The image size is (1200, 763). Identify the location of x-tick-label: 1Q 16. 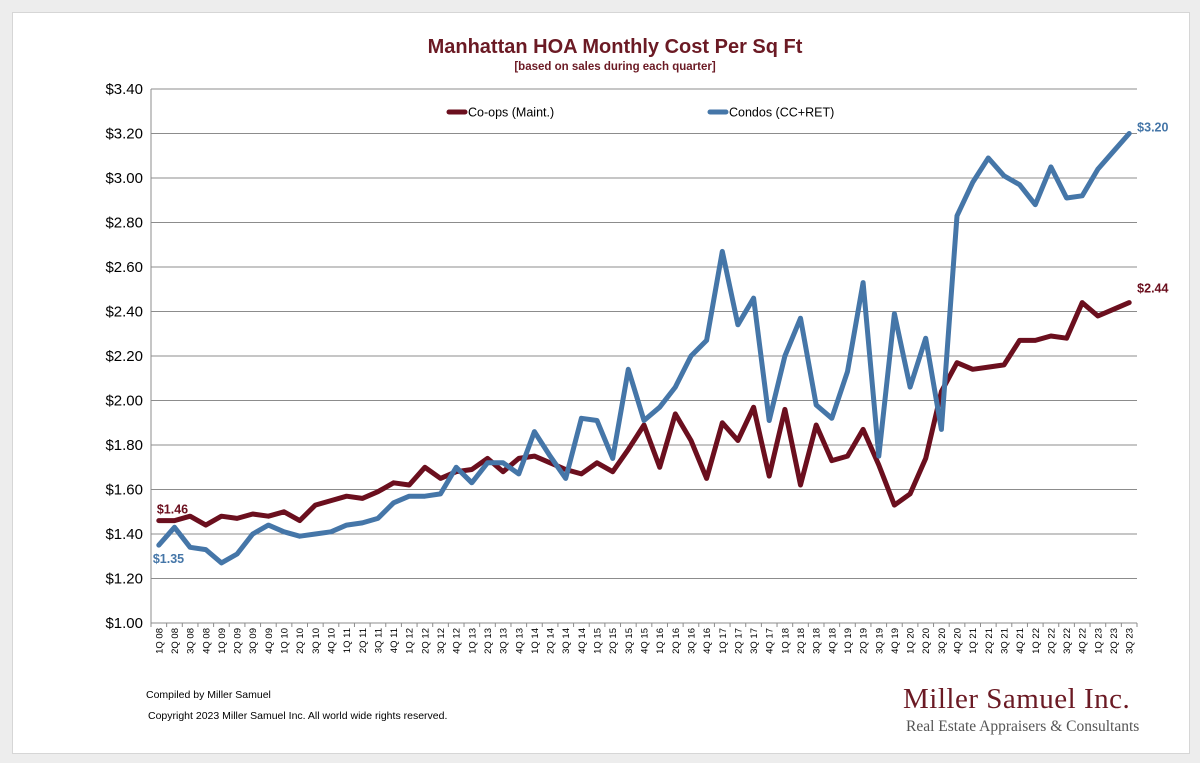
(660, 641).